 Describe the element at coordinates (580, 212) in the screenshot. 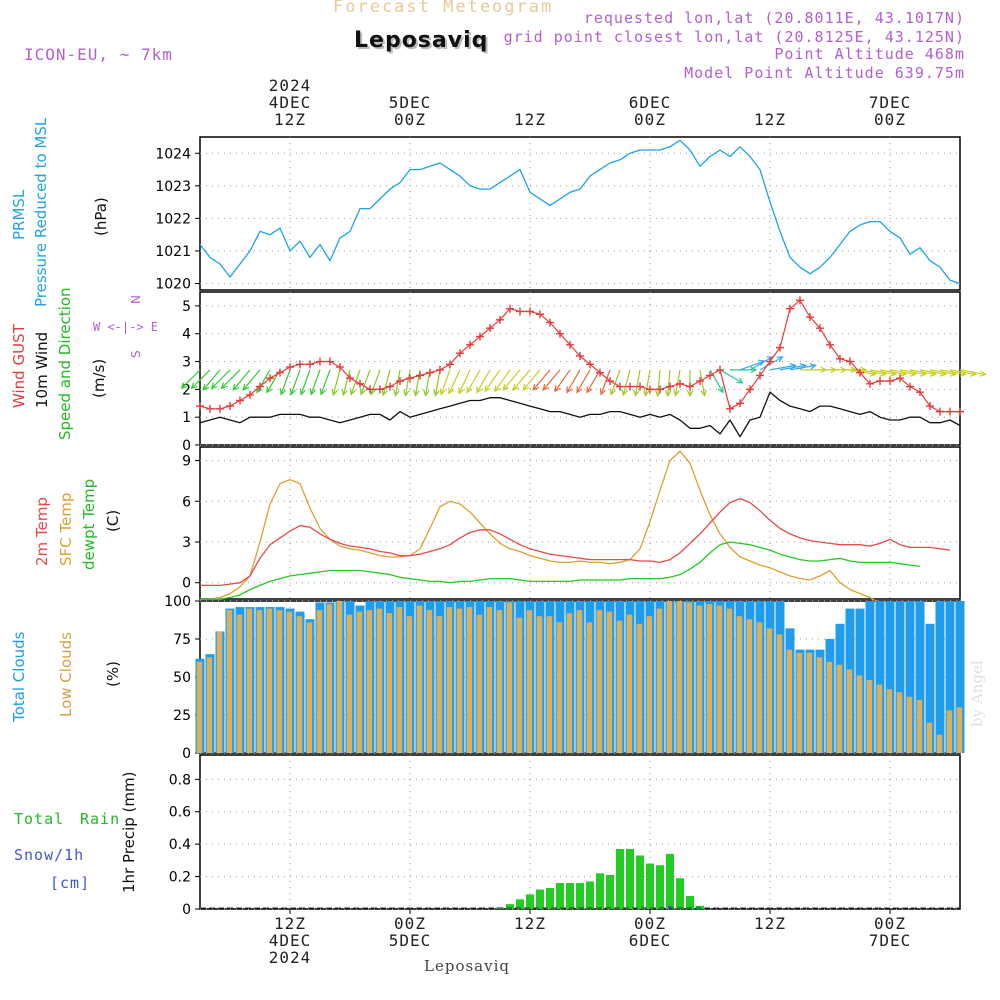

I see `pressure-line` at that location.